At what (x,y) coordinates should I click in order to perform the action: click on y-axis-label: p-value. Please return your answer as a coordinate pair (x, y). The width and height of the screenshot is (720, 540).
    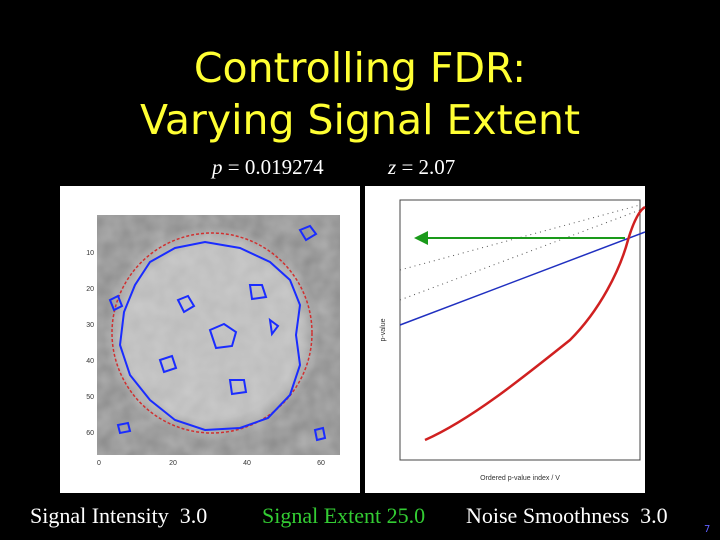
    Looking at the image, I should click on (383, 329).